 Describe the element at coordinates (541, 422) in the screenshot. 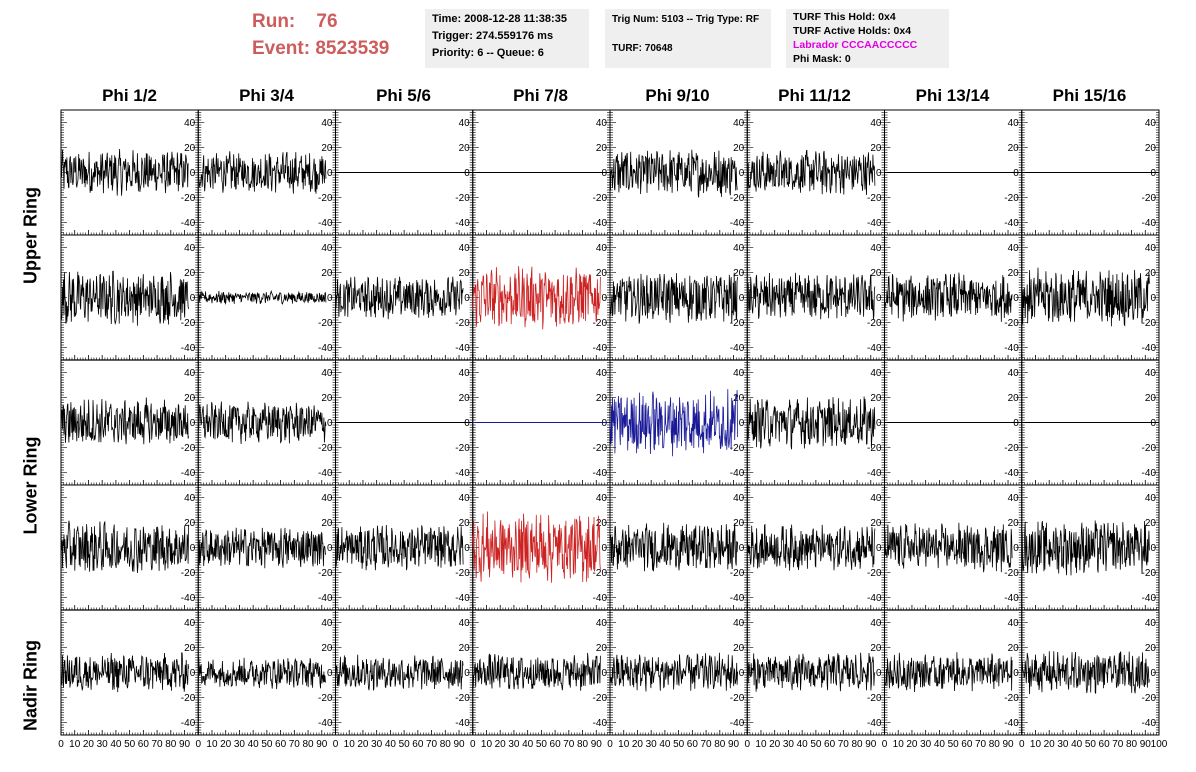

I see `panel-r2-c3: -40 -20 0 20 40` at that location.